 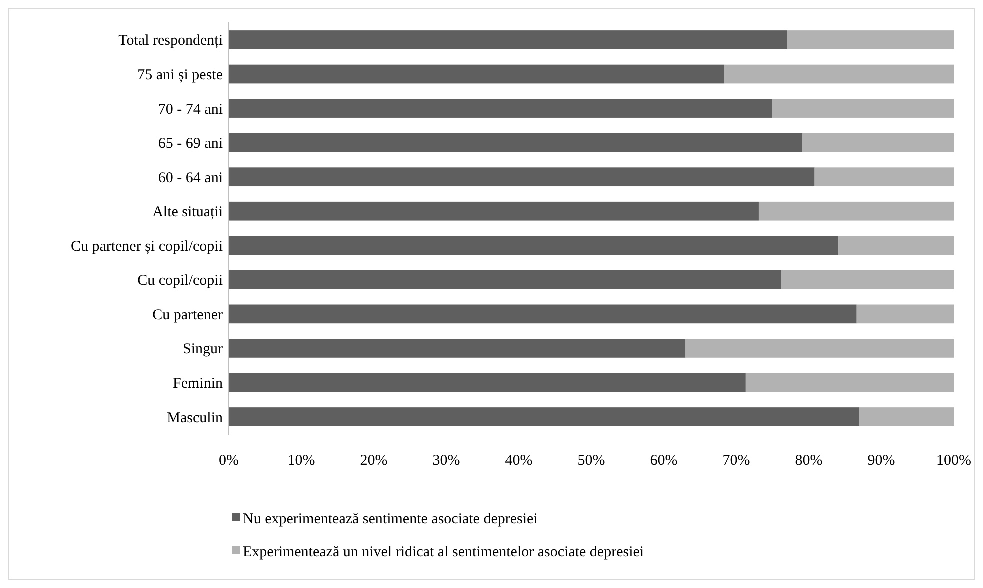 I want to click on y-tick-label: Feminin, so click(x=198, y=384).